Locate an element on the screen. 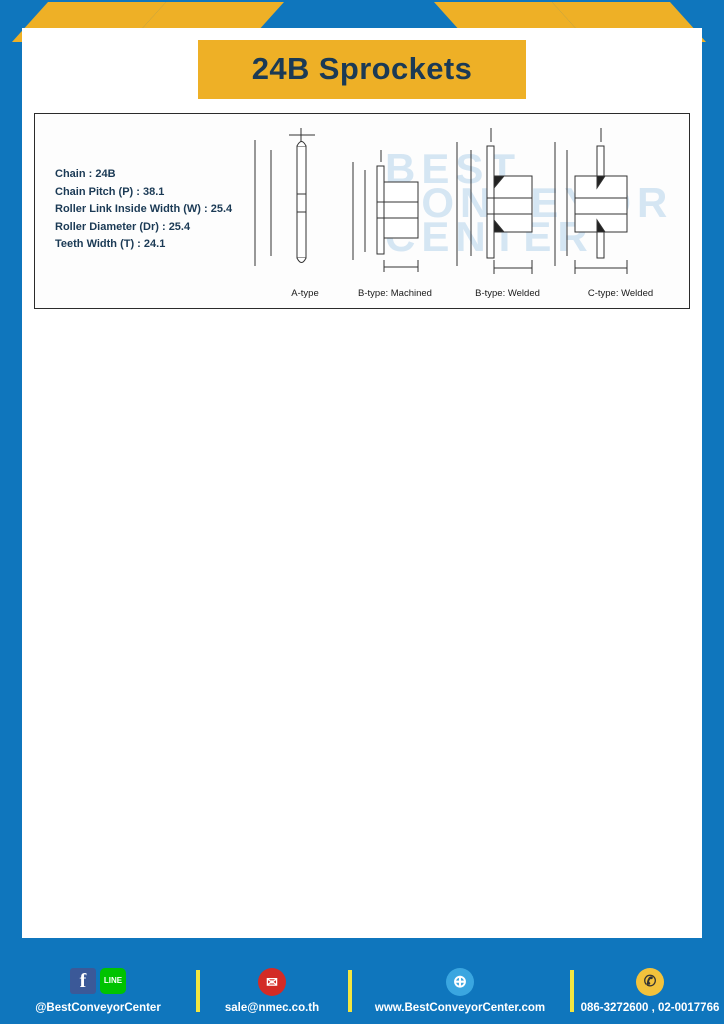 The image size is (724, 1024). mail-icon: ✉ is located at coordinates (272, 982).